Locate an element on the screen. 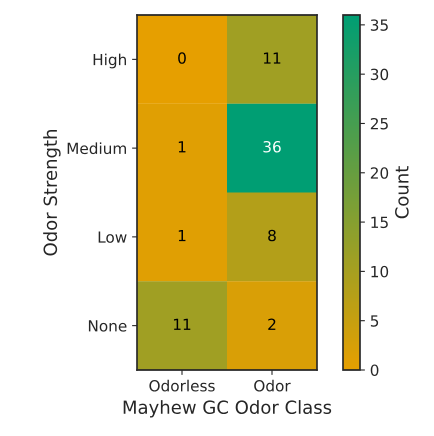 This screenshot has height=436, width=434. y-tick-label: Low is located at coordinates (112, 237).